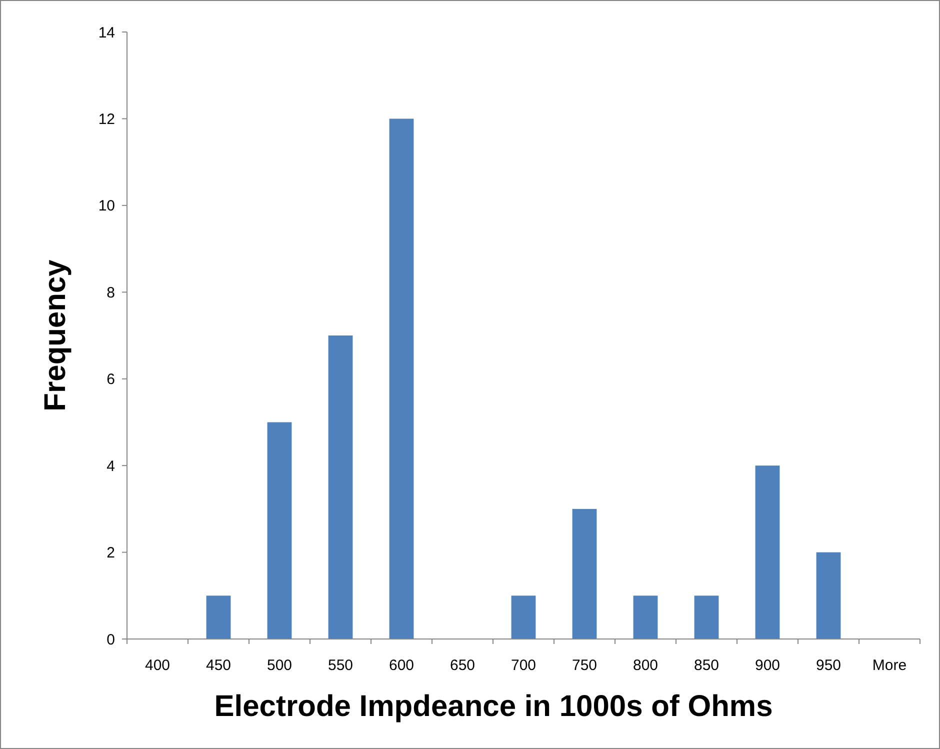  Describe the element at coordinates (523, 665) in the screenshot. I see `x-tick-label: 700` at that location.